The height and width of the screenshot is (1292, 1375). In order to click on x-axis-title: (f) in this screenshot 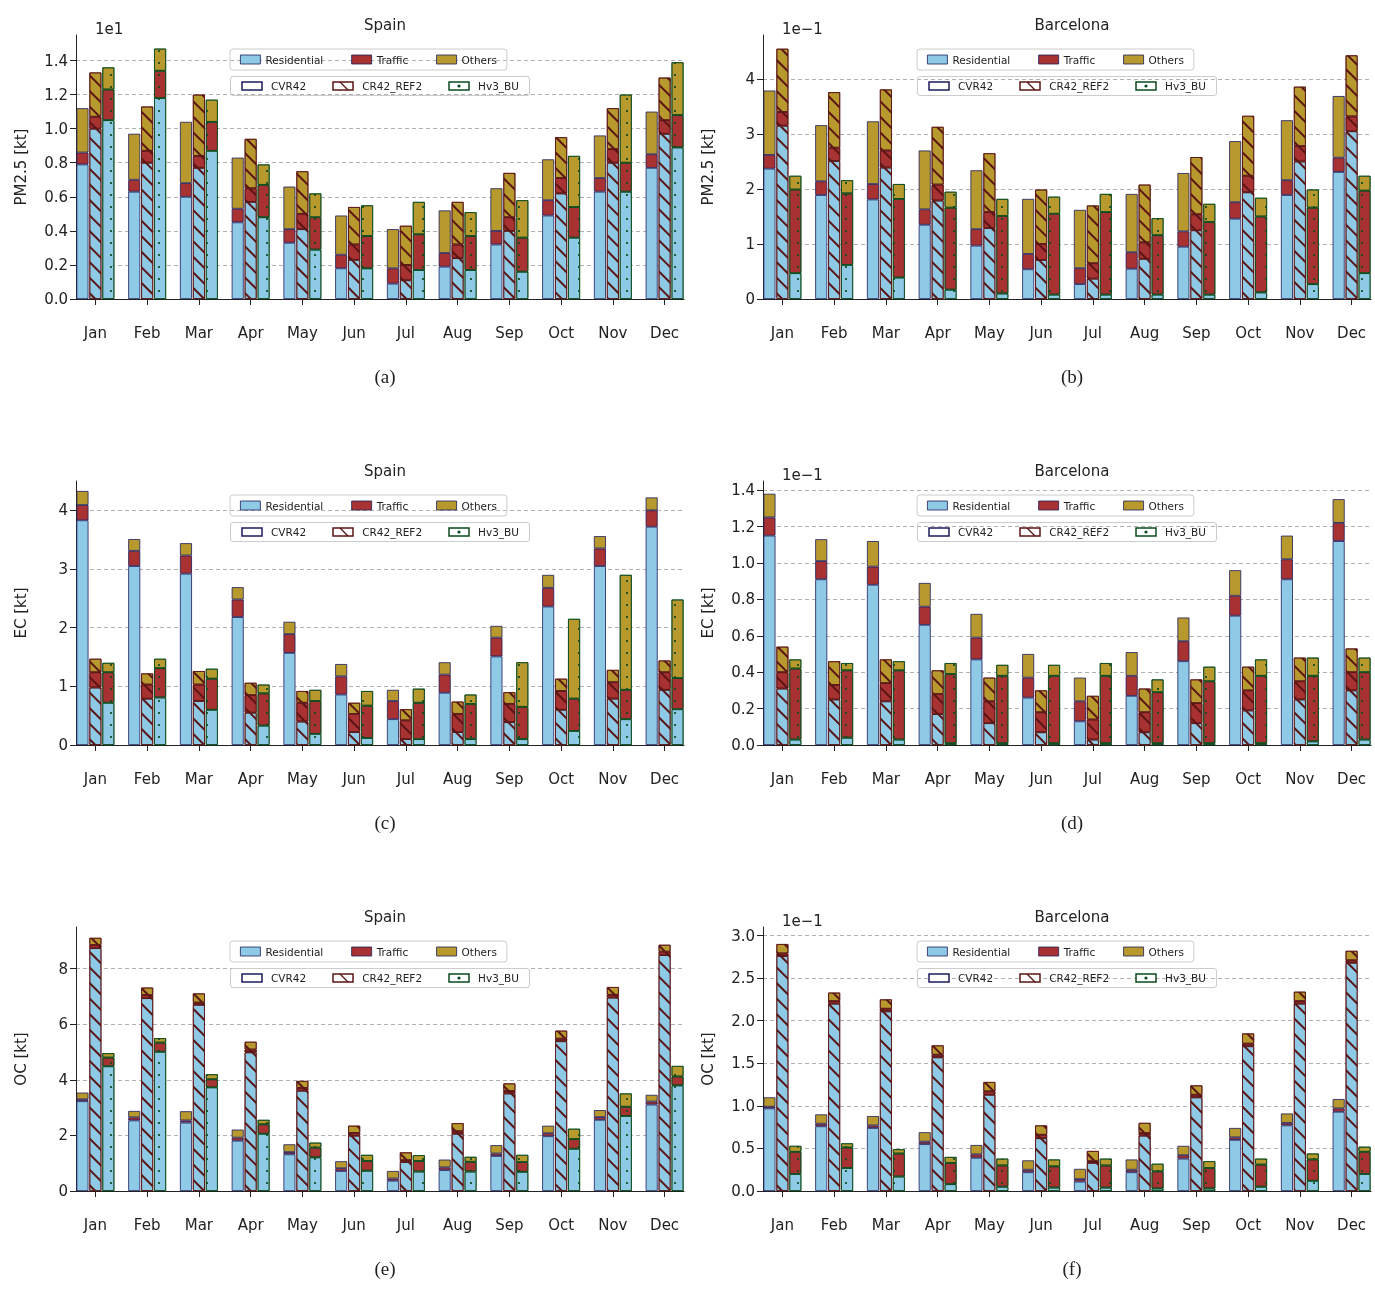, I will do `click(1072, 1269)`.